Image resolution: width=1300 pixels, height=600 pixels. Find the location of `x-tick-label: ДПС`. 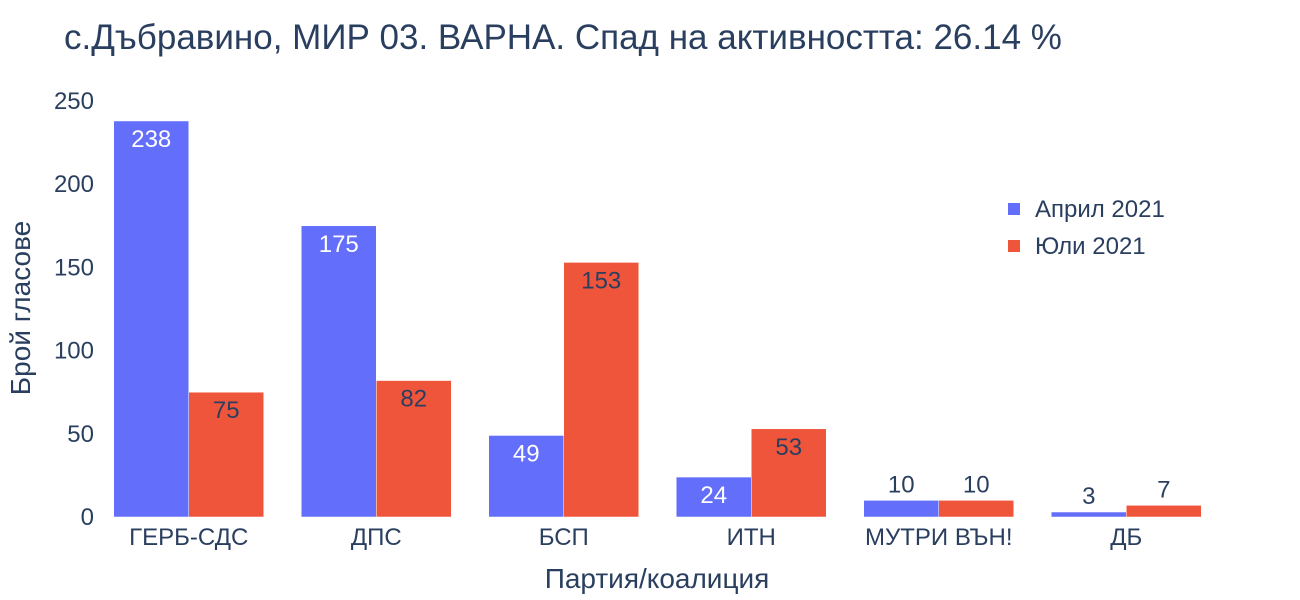

x-tick-label: ДПС is located at coordinates (376, 537).